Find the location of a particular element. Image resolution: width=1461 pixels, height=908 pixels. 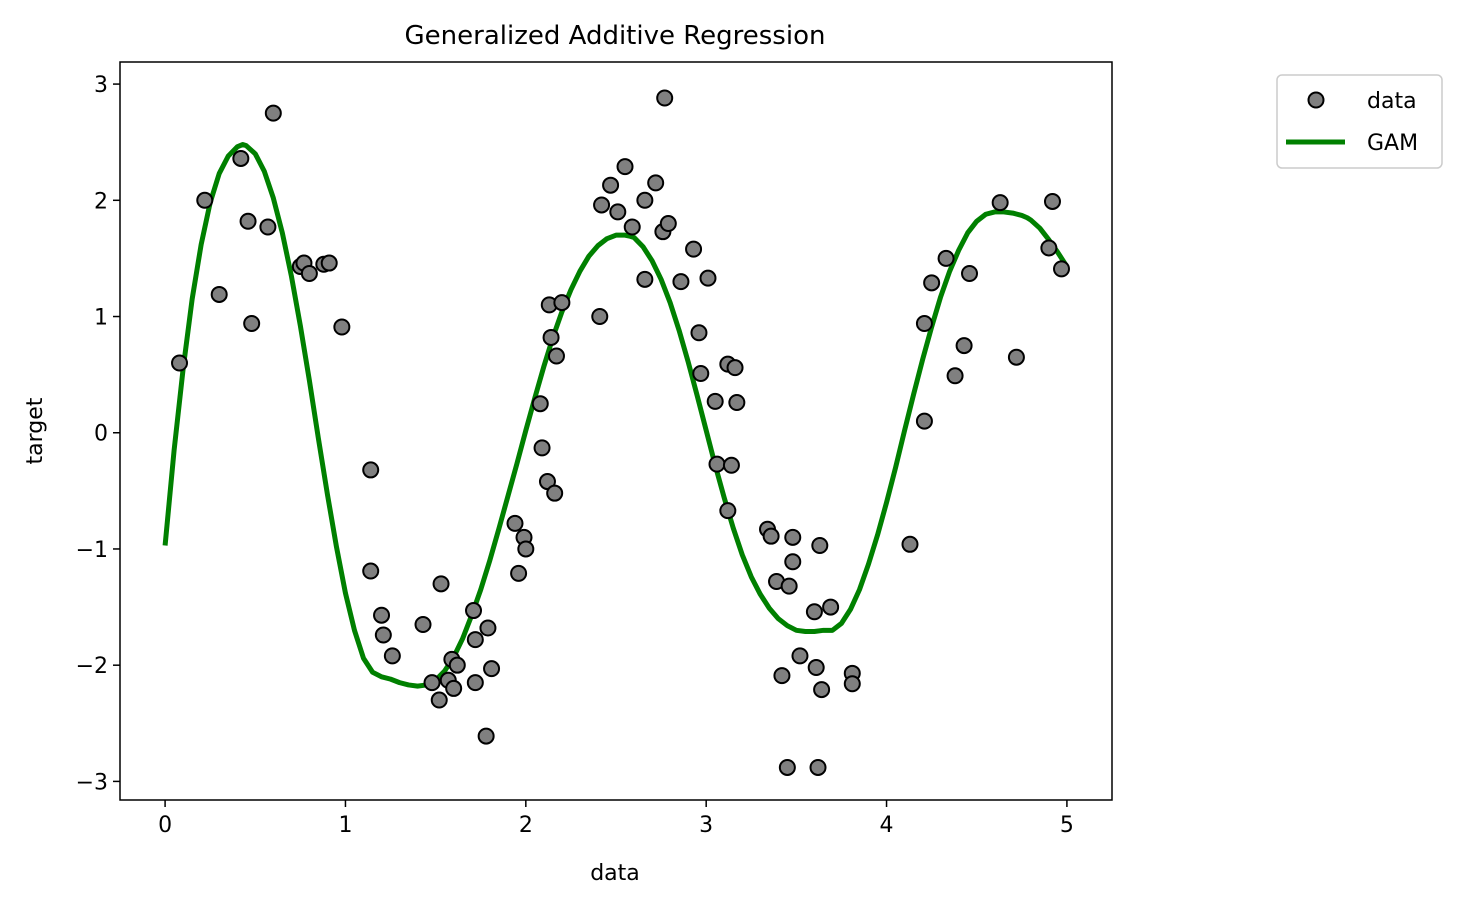

x-tick-label: 0 is located at coordinates (165, 825).